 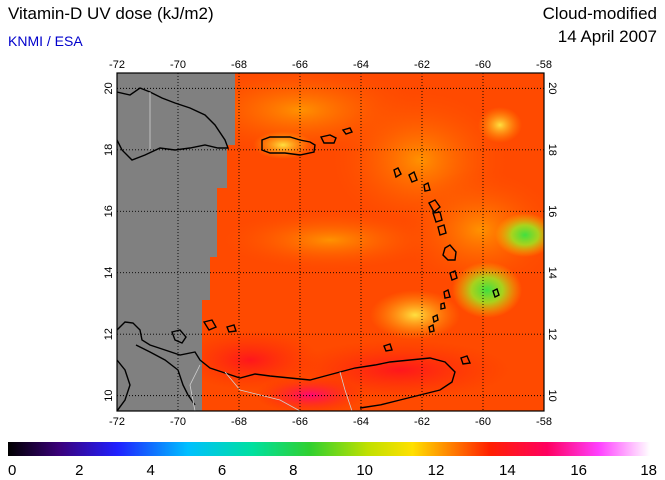 I want to click on colorbar-tick-label: 10, so click(x=364, y=470).